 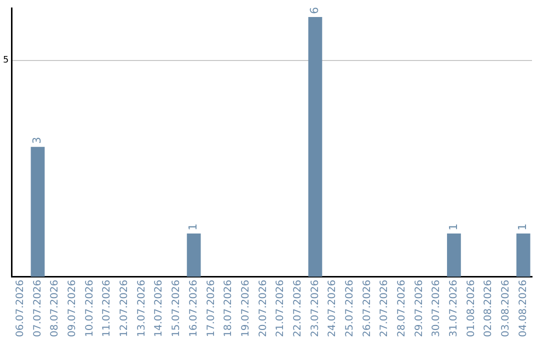 What do you see at coordinates (72, 309) in the screenshot?
I see `x-tick-label: 09.07.2026` at bounding box center [72, 309].